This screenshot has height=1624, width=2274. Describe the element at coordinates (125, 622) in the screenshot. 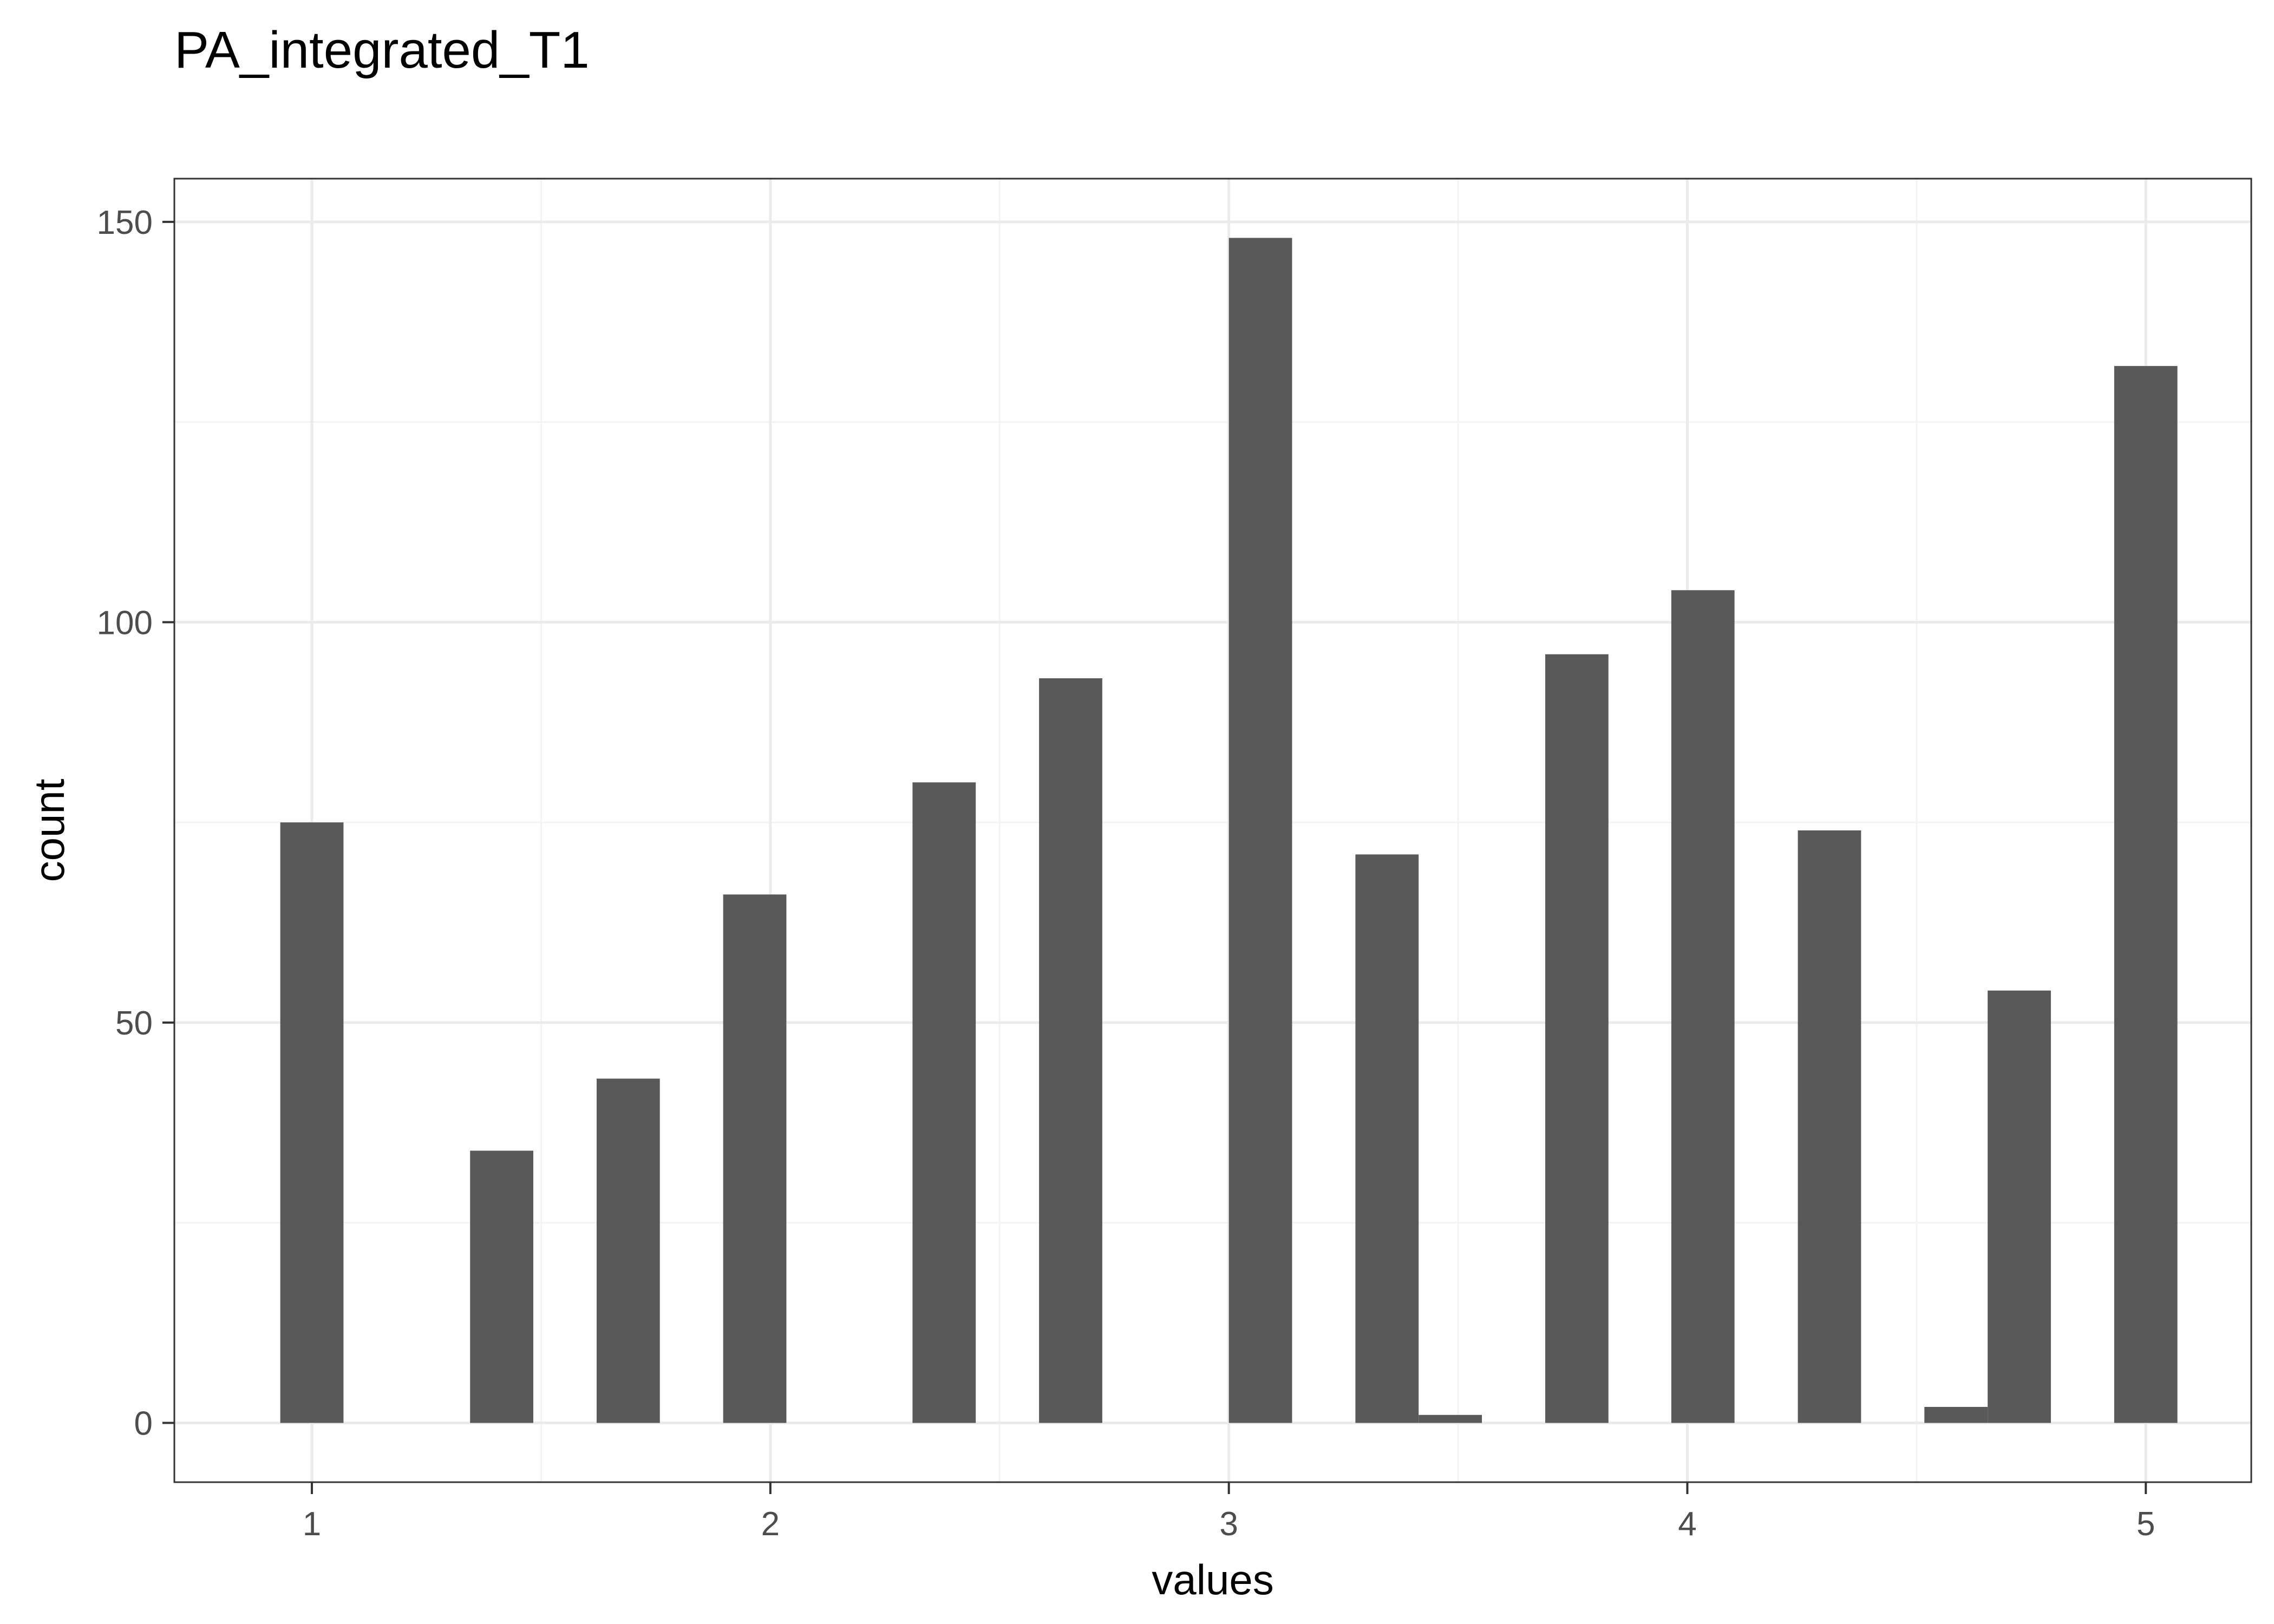

I see `y-tick-label: 100` at that location.